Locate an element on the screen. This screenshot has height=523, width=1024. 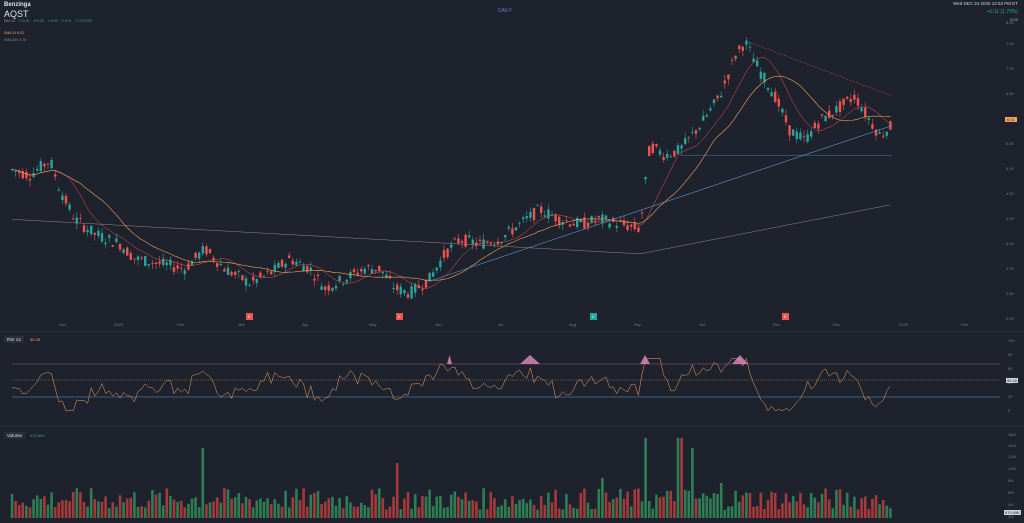
pane-divider-volume is located at coordinates (512, 426).